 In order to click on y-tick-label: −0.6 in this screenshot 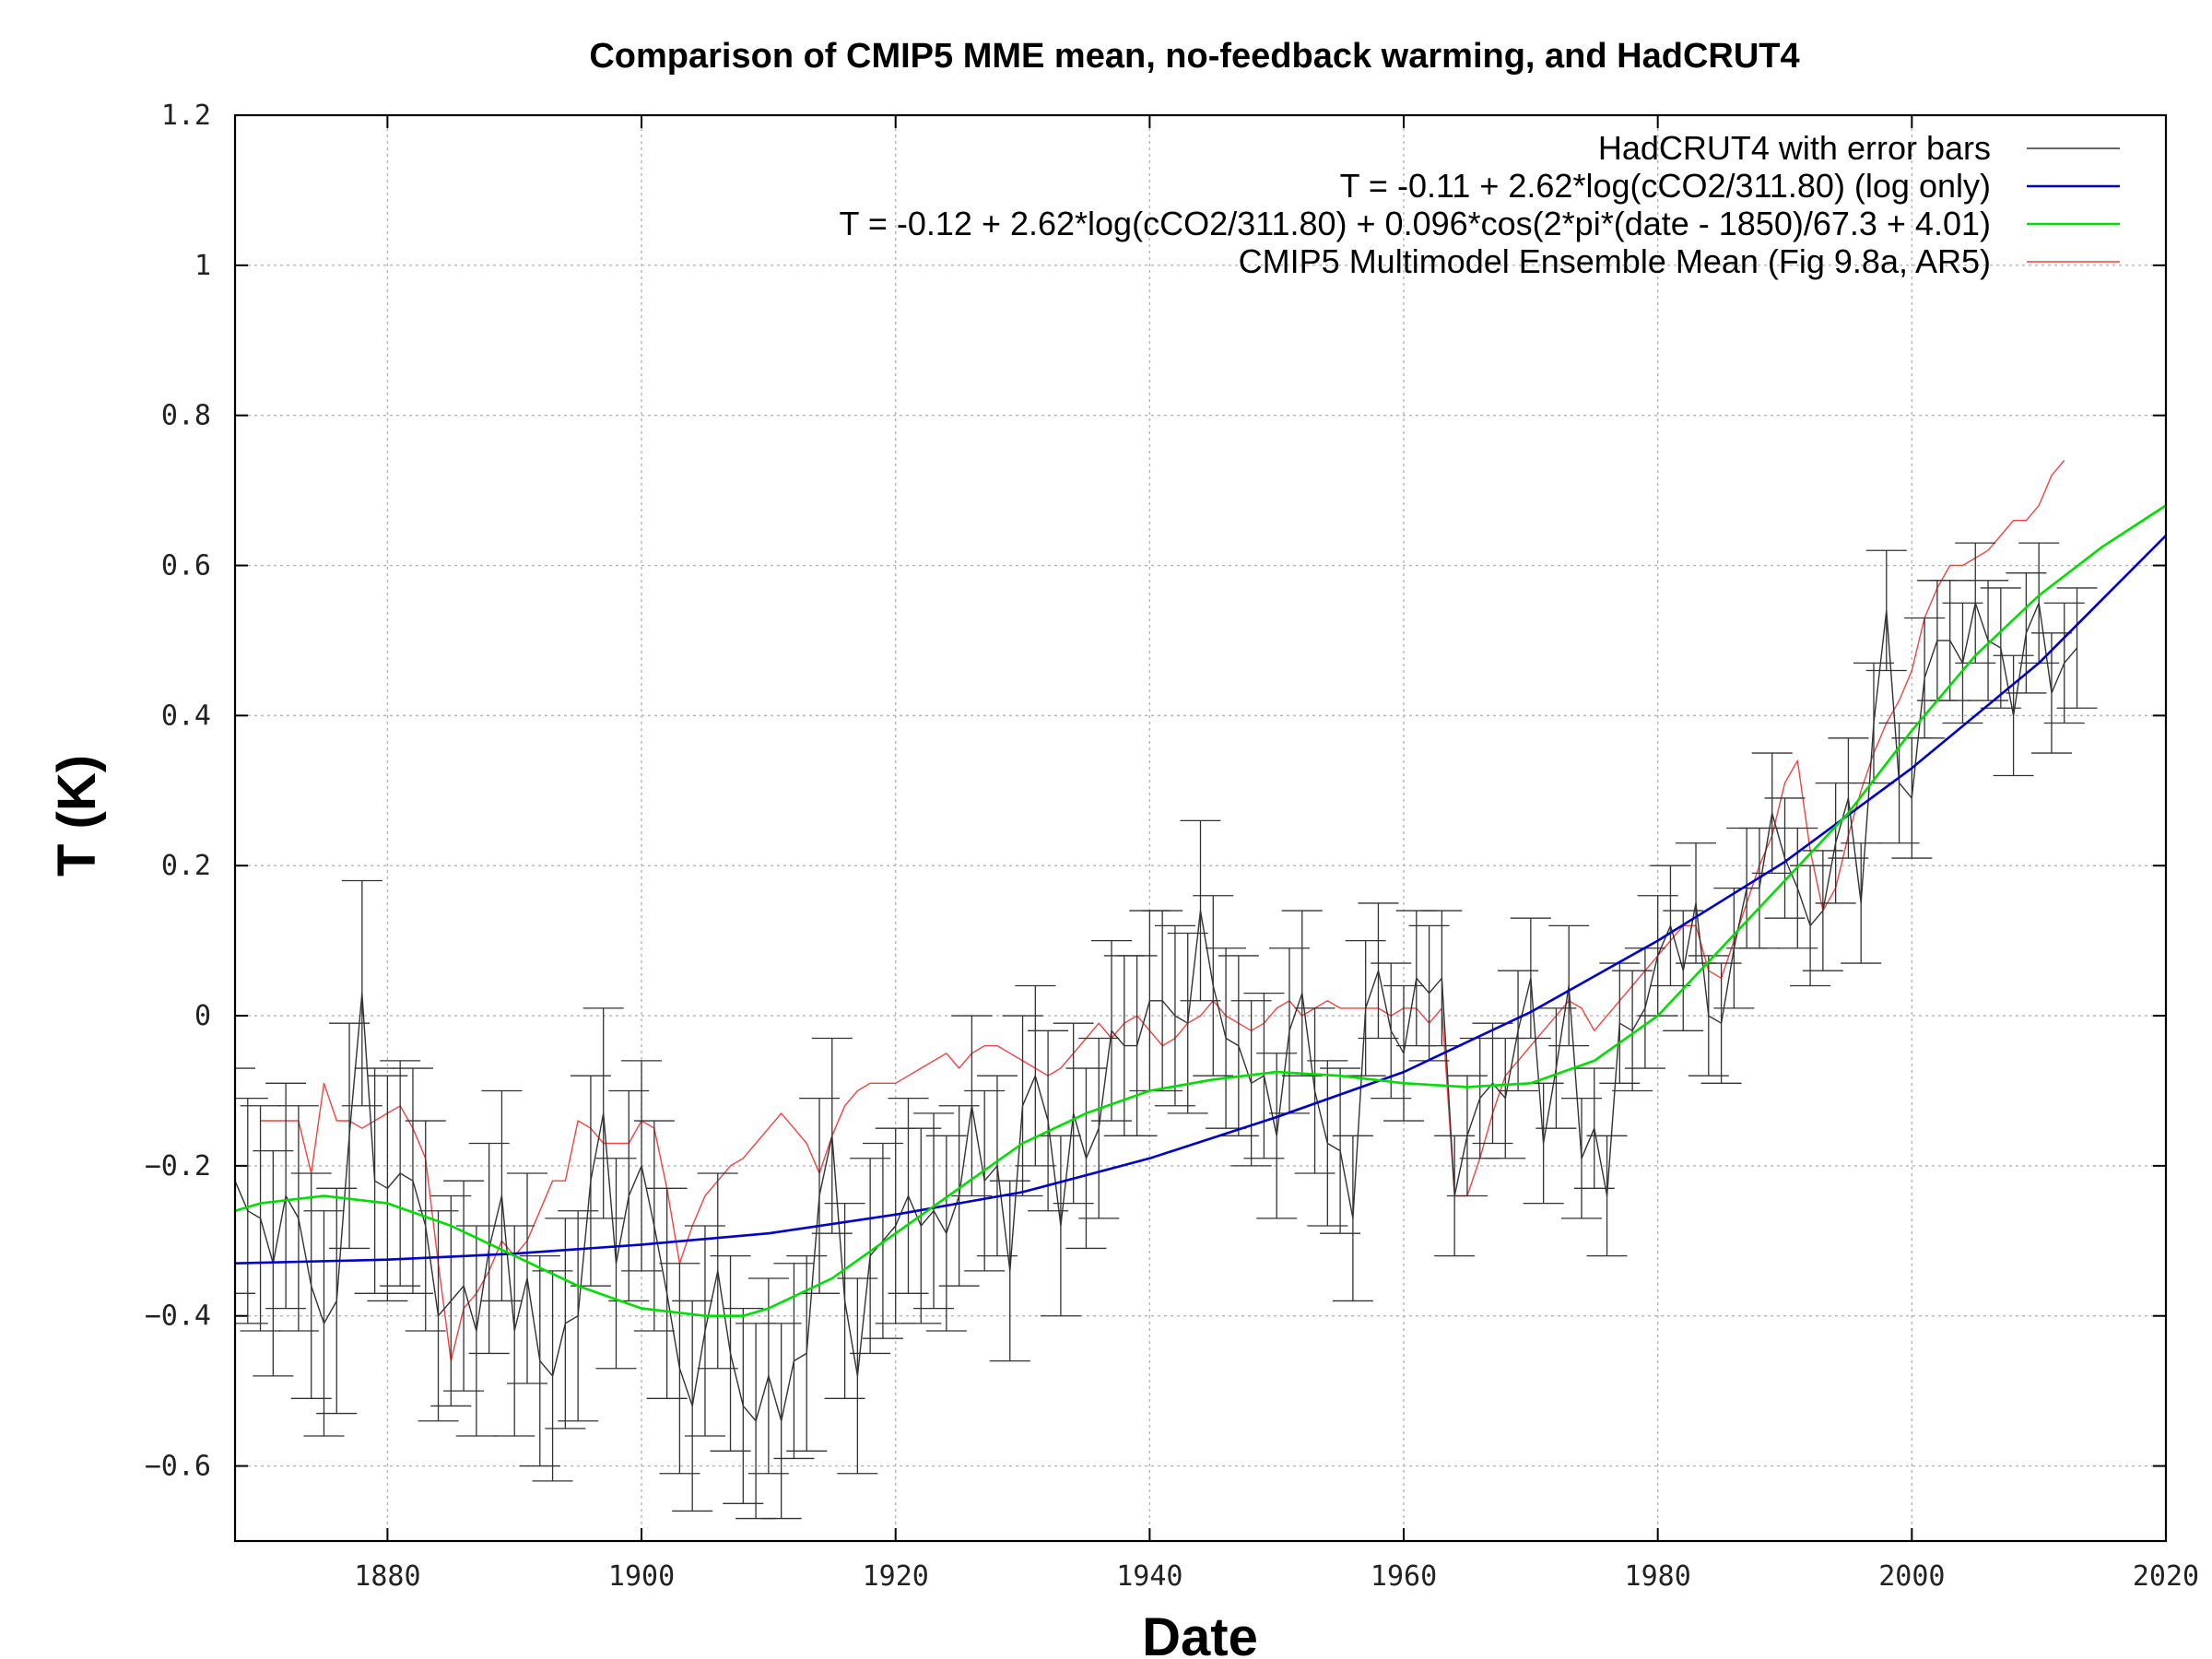, I will do `click(178, 1467)`.